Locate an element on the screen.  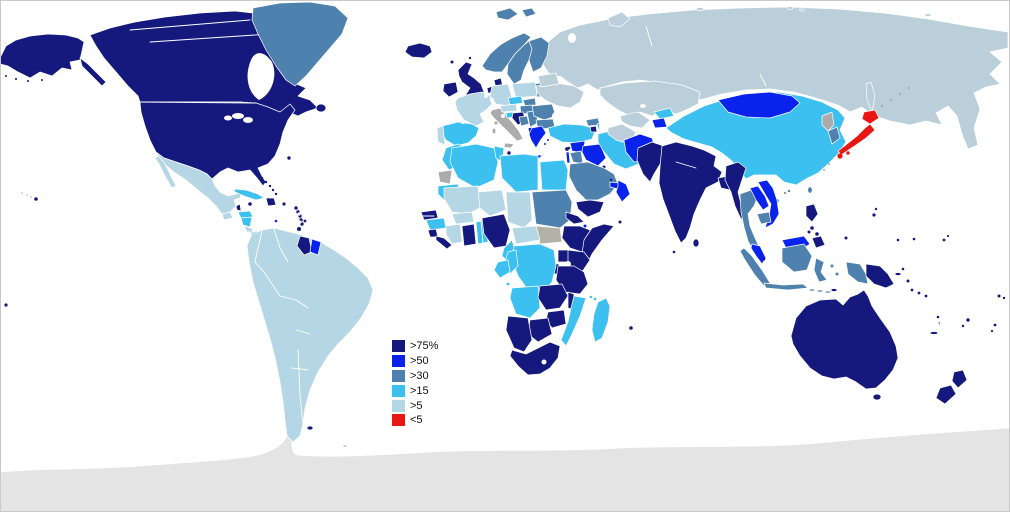
map-legend: >75% >50 >30 >15 >5 <5 is located at coordinates (415, 383).